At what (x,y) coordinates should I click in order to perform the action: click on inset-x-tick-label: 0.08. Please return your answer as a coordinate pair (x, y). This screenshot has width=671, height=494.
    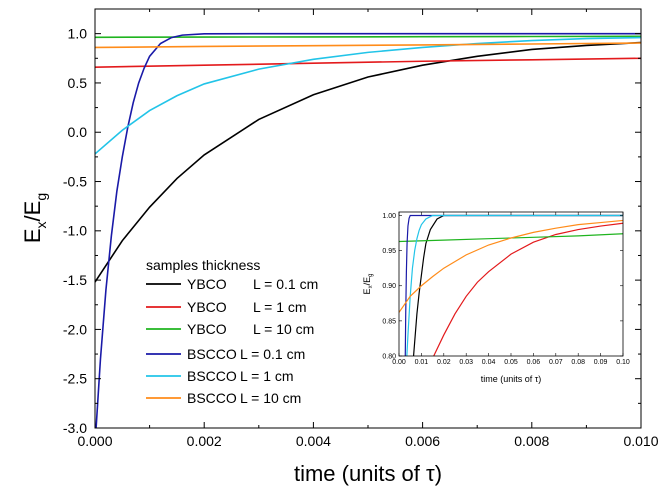
    Looking at the image, I should click on (578, 362).